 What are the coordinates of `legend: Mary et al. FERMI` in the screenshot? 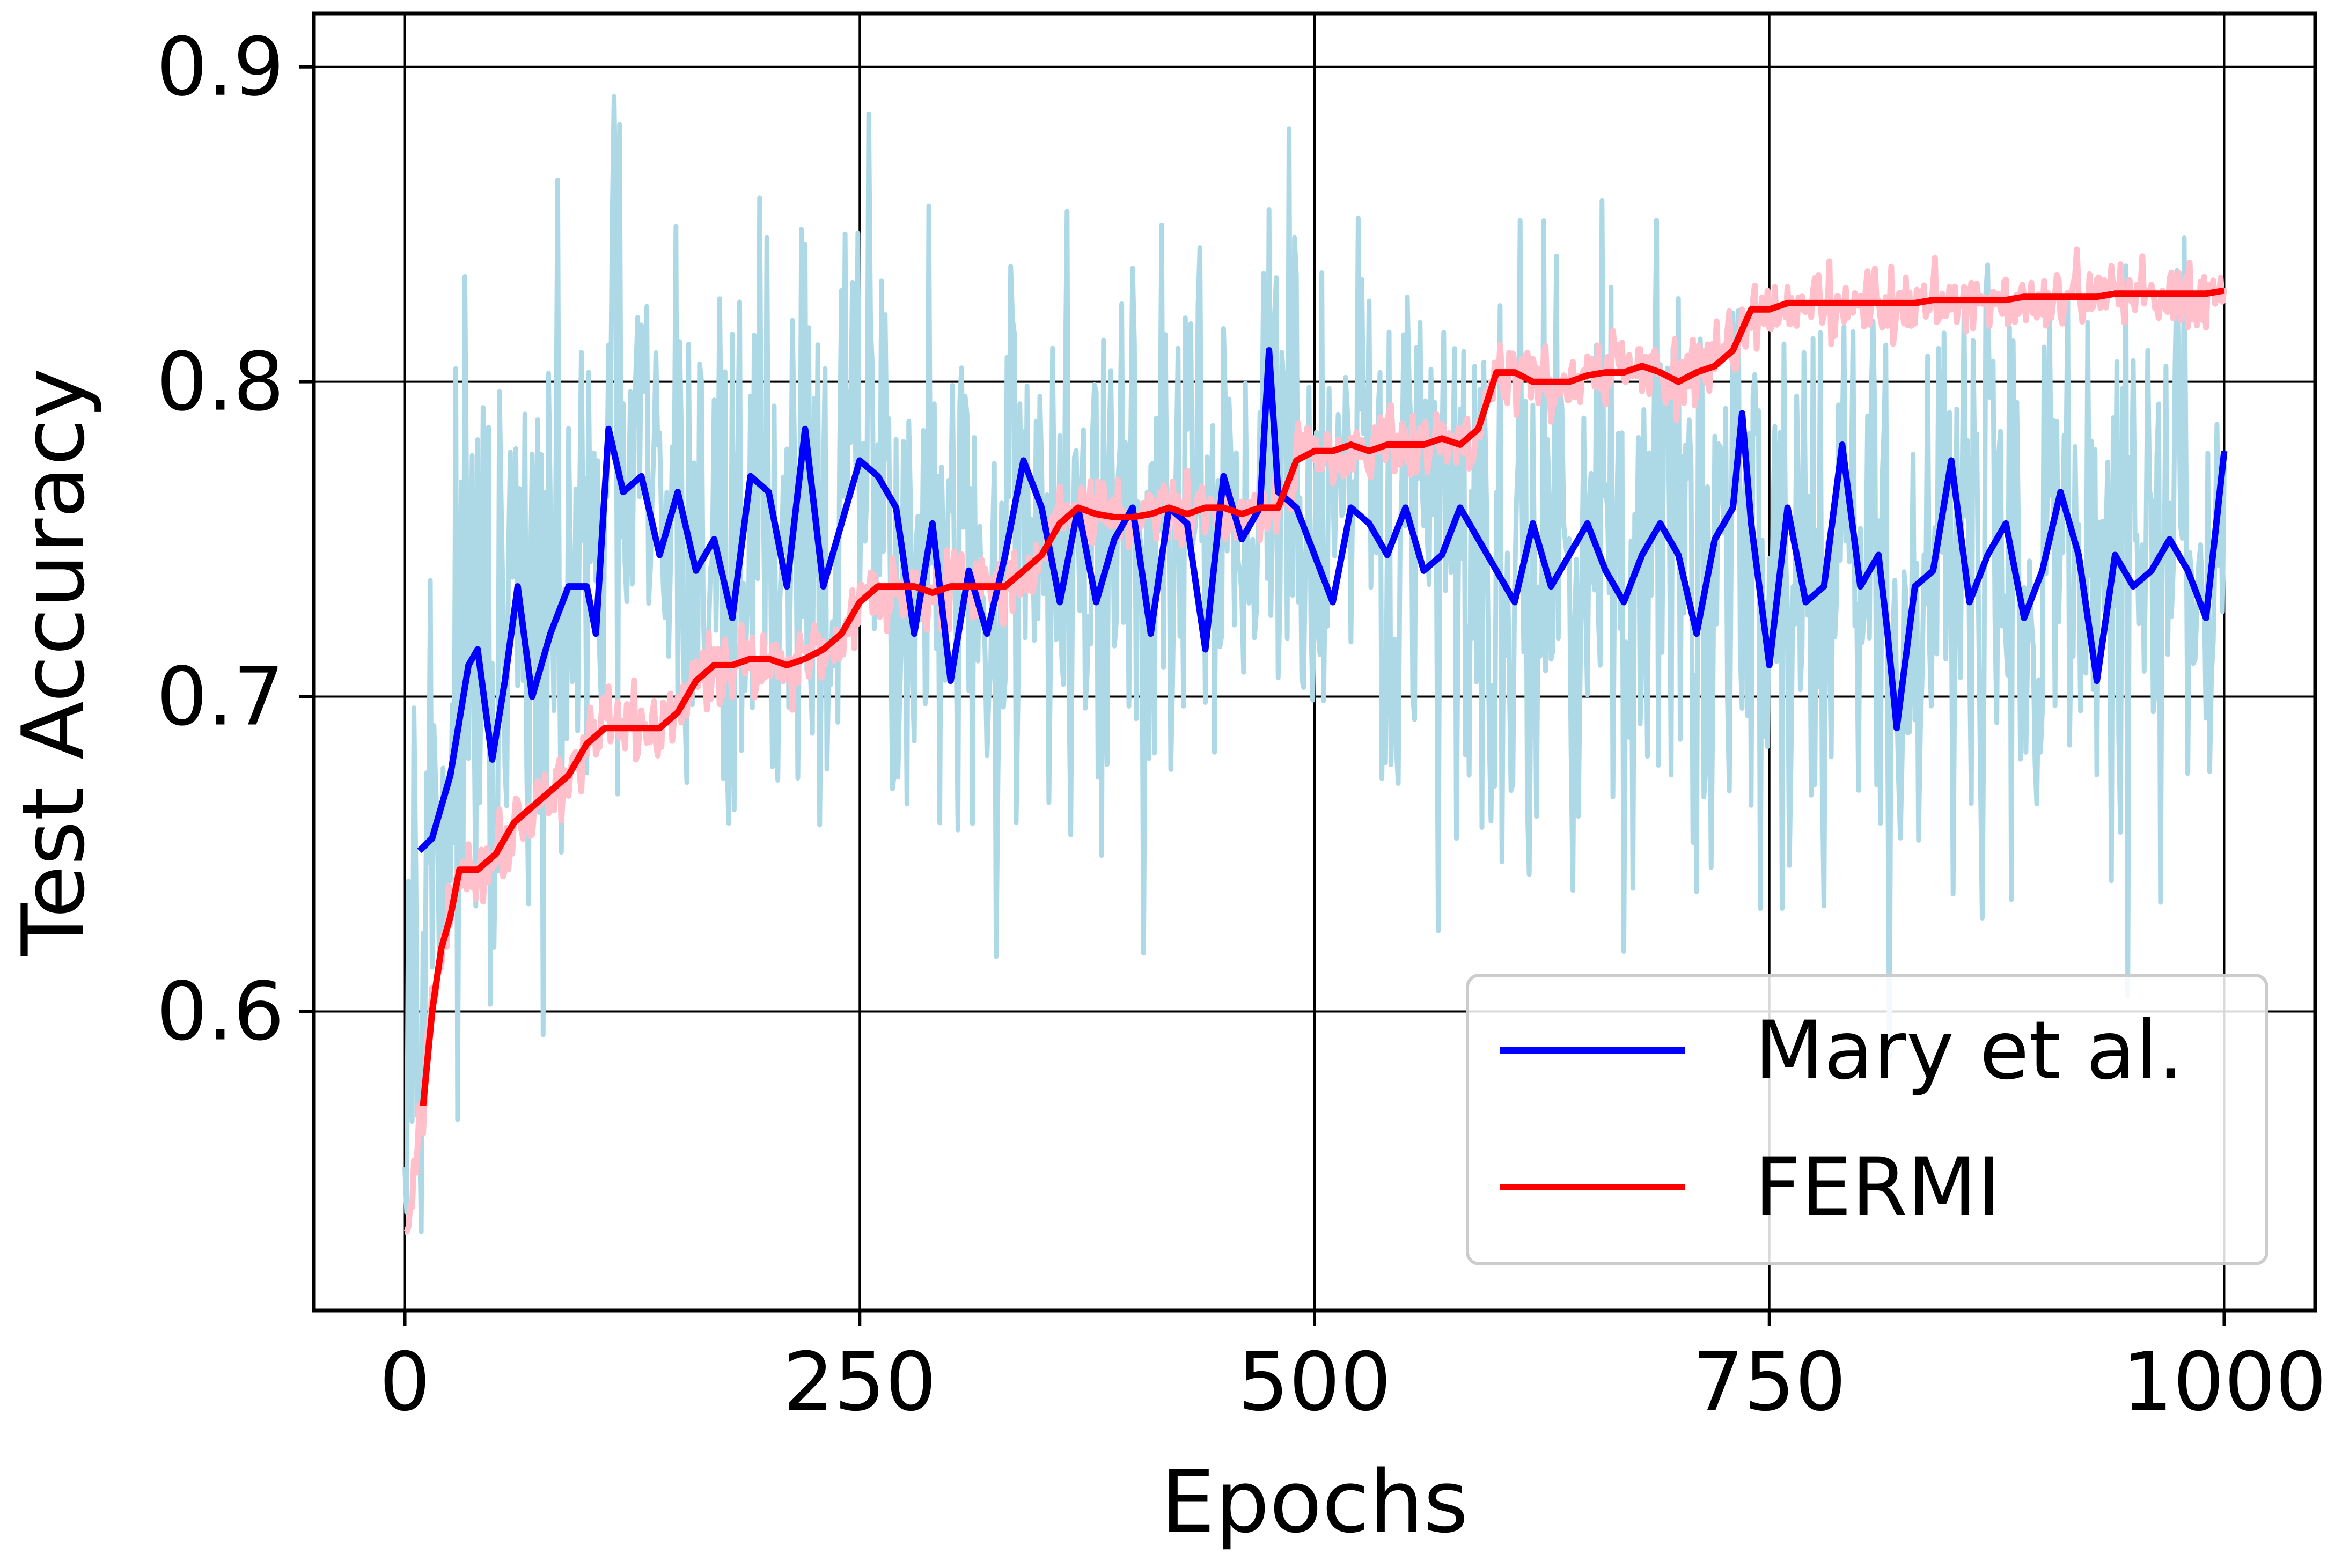 It's located at (1867, 1120).